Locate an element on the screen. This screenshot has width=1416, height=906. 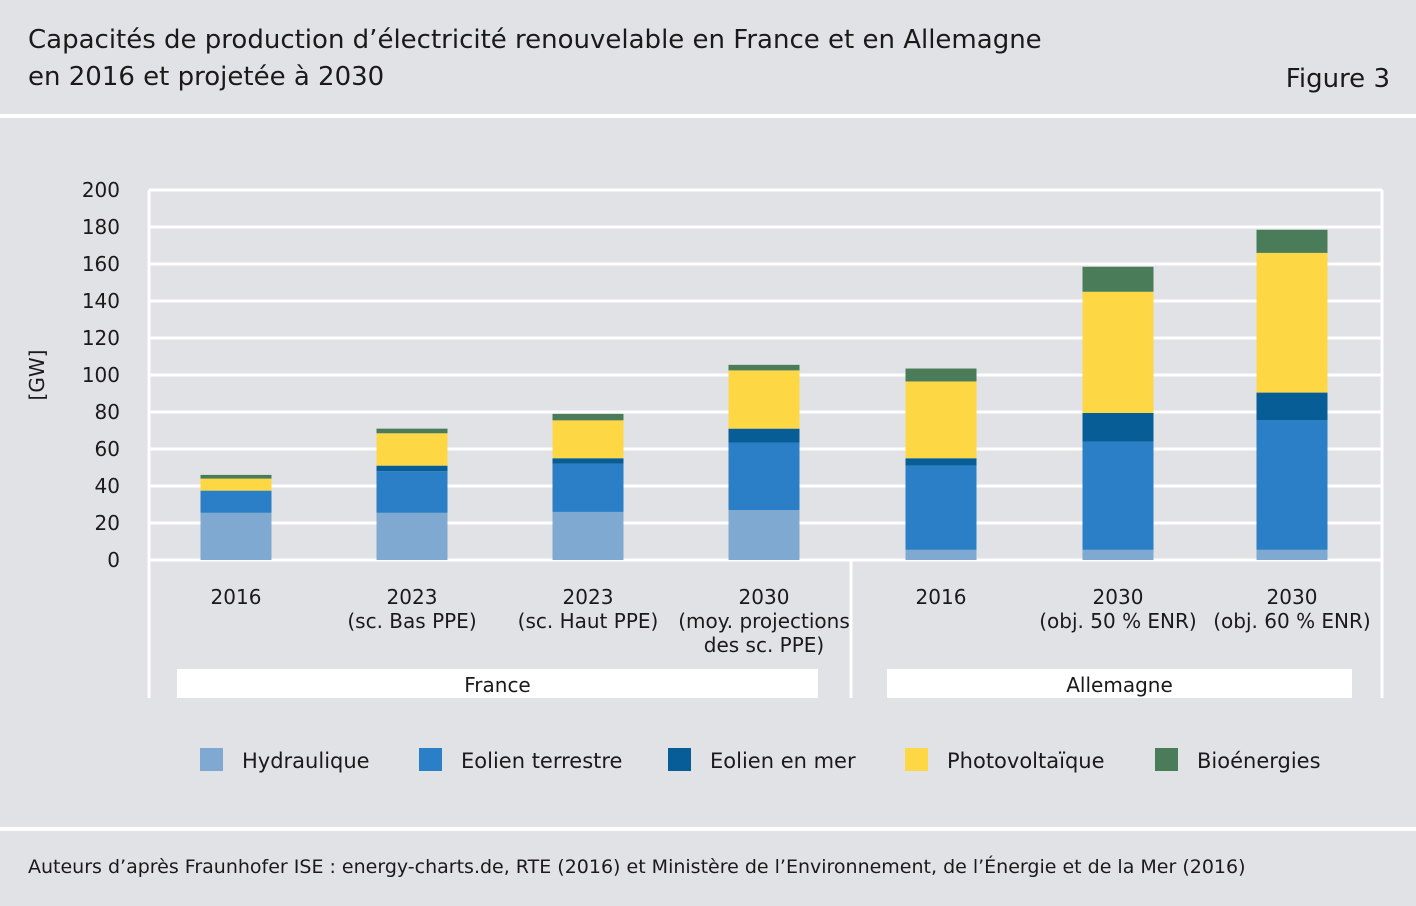
x-tick-label-2-0: 2023 is located at coordinates (588, 597).